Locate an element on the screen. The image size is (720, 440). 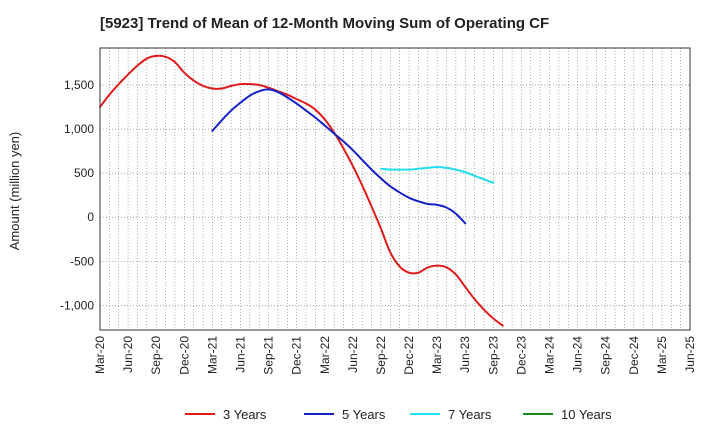
x-tick-label: Mar-25 is located at coordinates (662, 355).